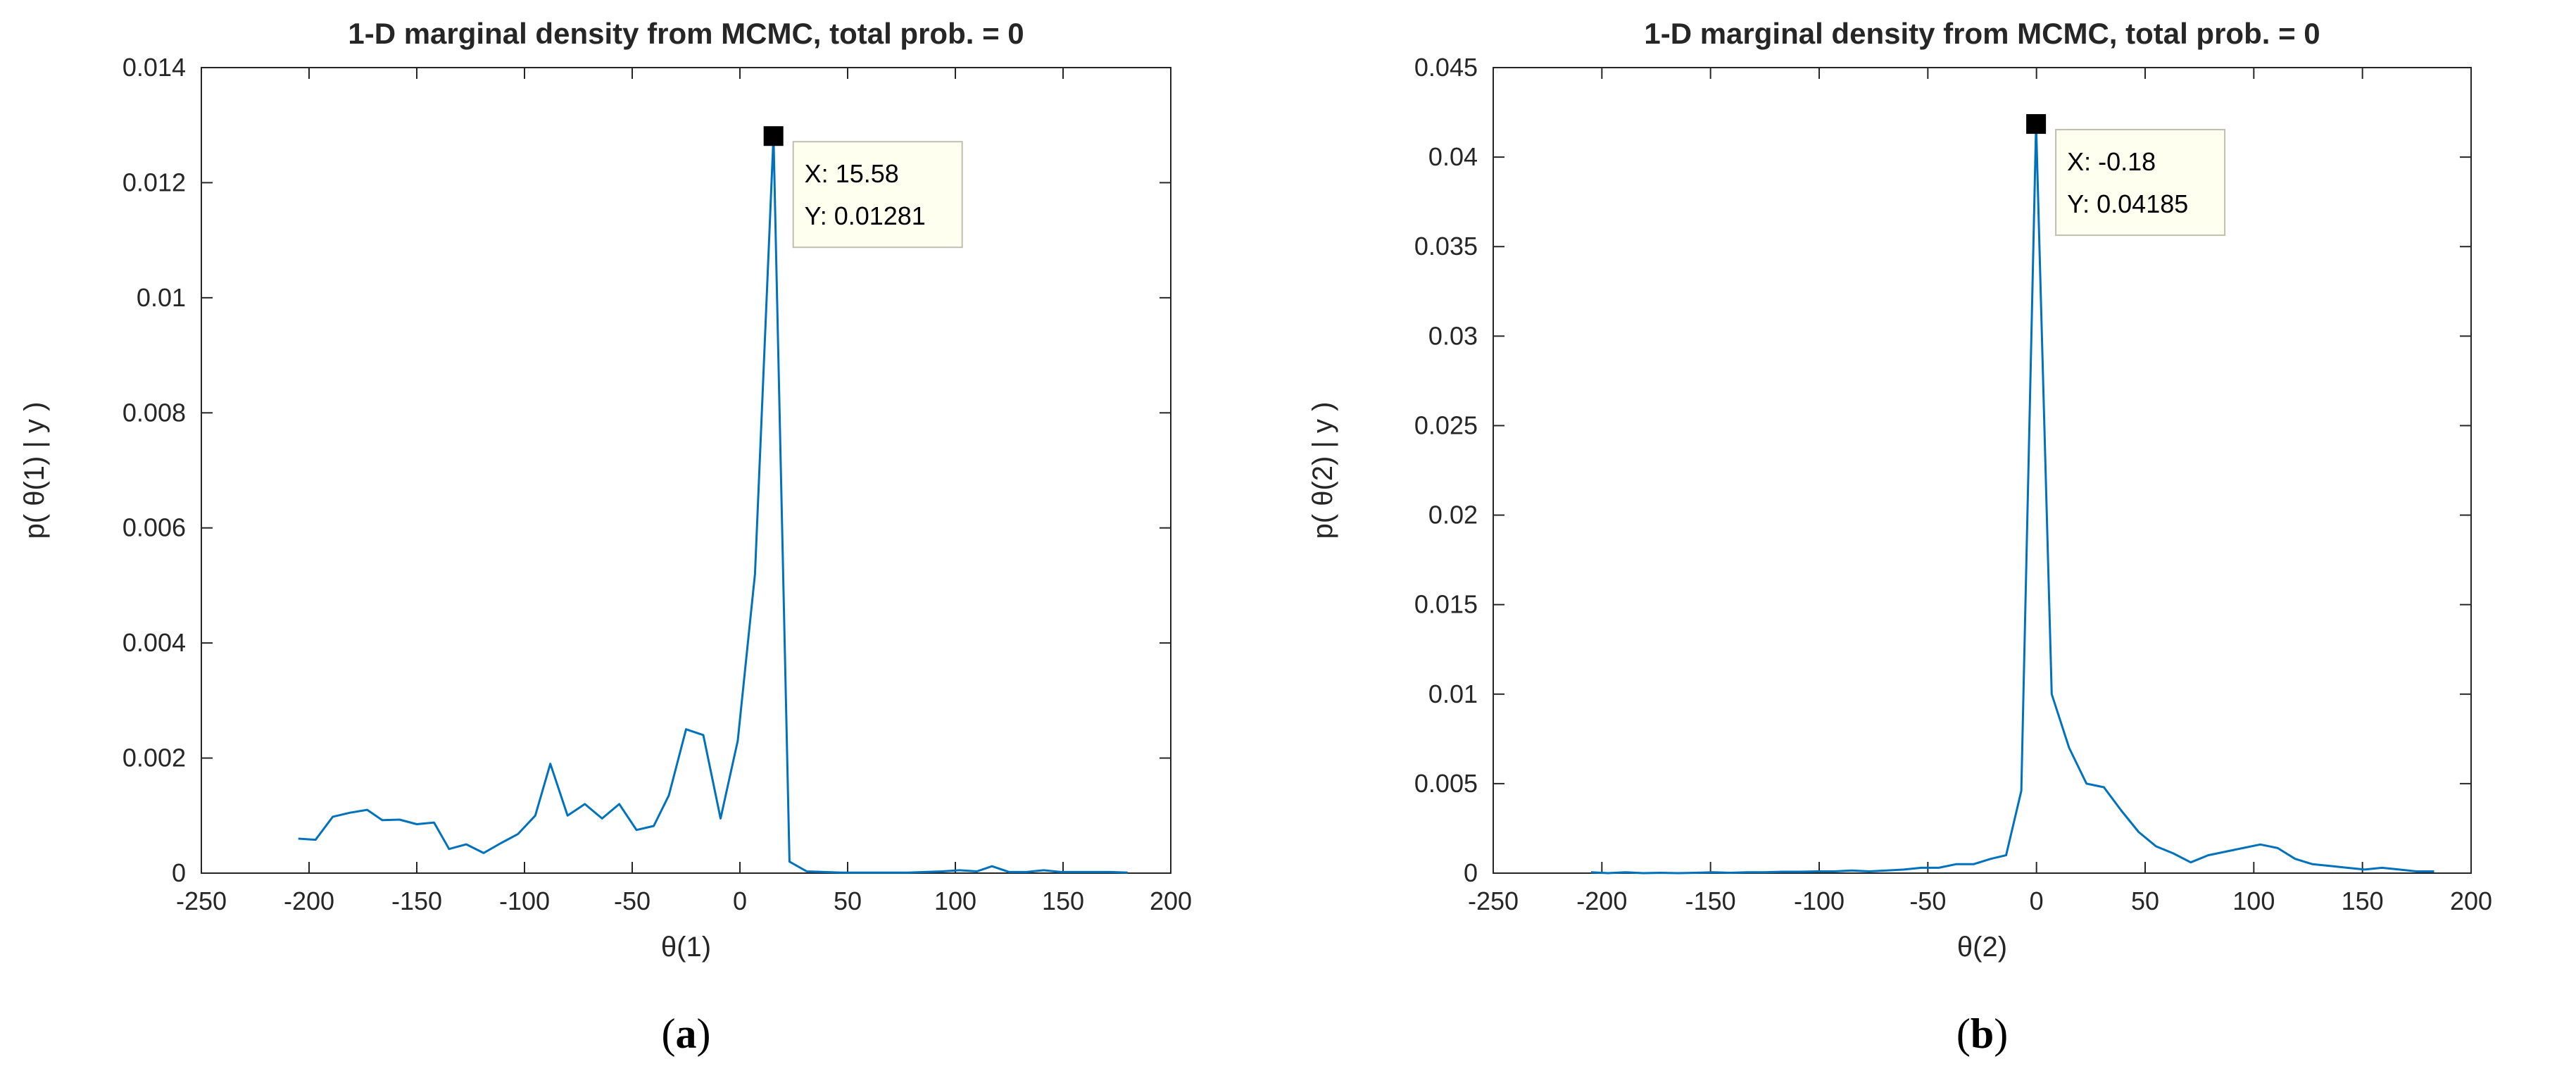 The image size is (2576, 1071). I want to click on panel-label: (b), so click(1982, 1033).